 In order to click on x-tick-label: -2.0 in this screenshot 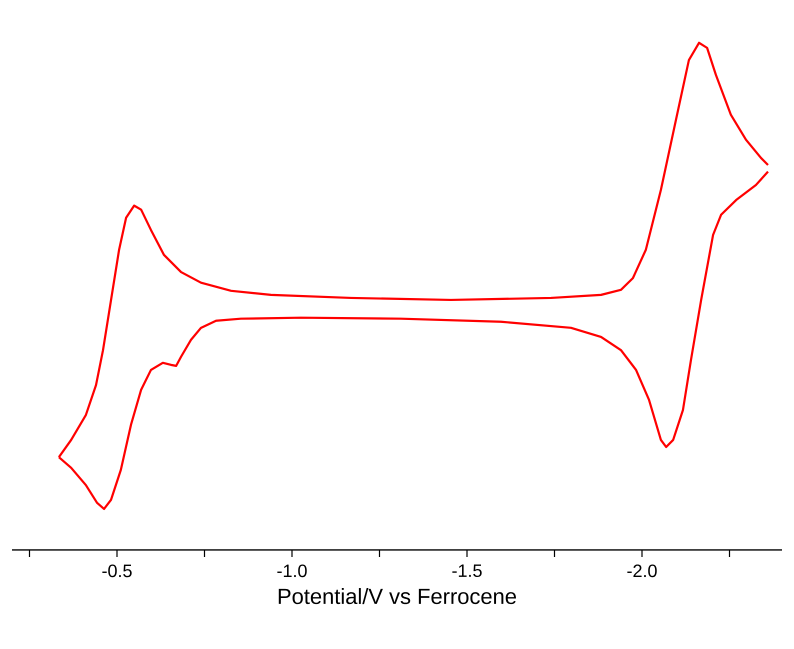, I will do `click(642, 571)`.